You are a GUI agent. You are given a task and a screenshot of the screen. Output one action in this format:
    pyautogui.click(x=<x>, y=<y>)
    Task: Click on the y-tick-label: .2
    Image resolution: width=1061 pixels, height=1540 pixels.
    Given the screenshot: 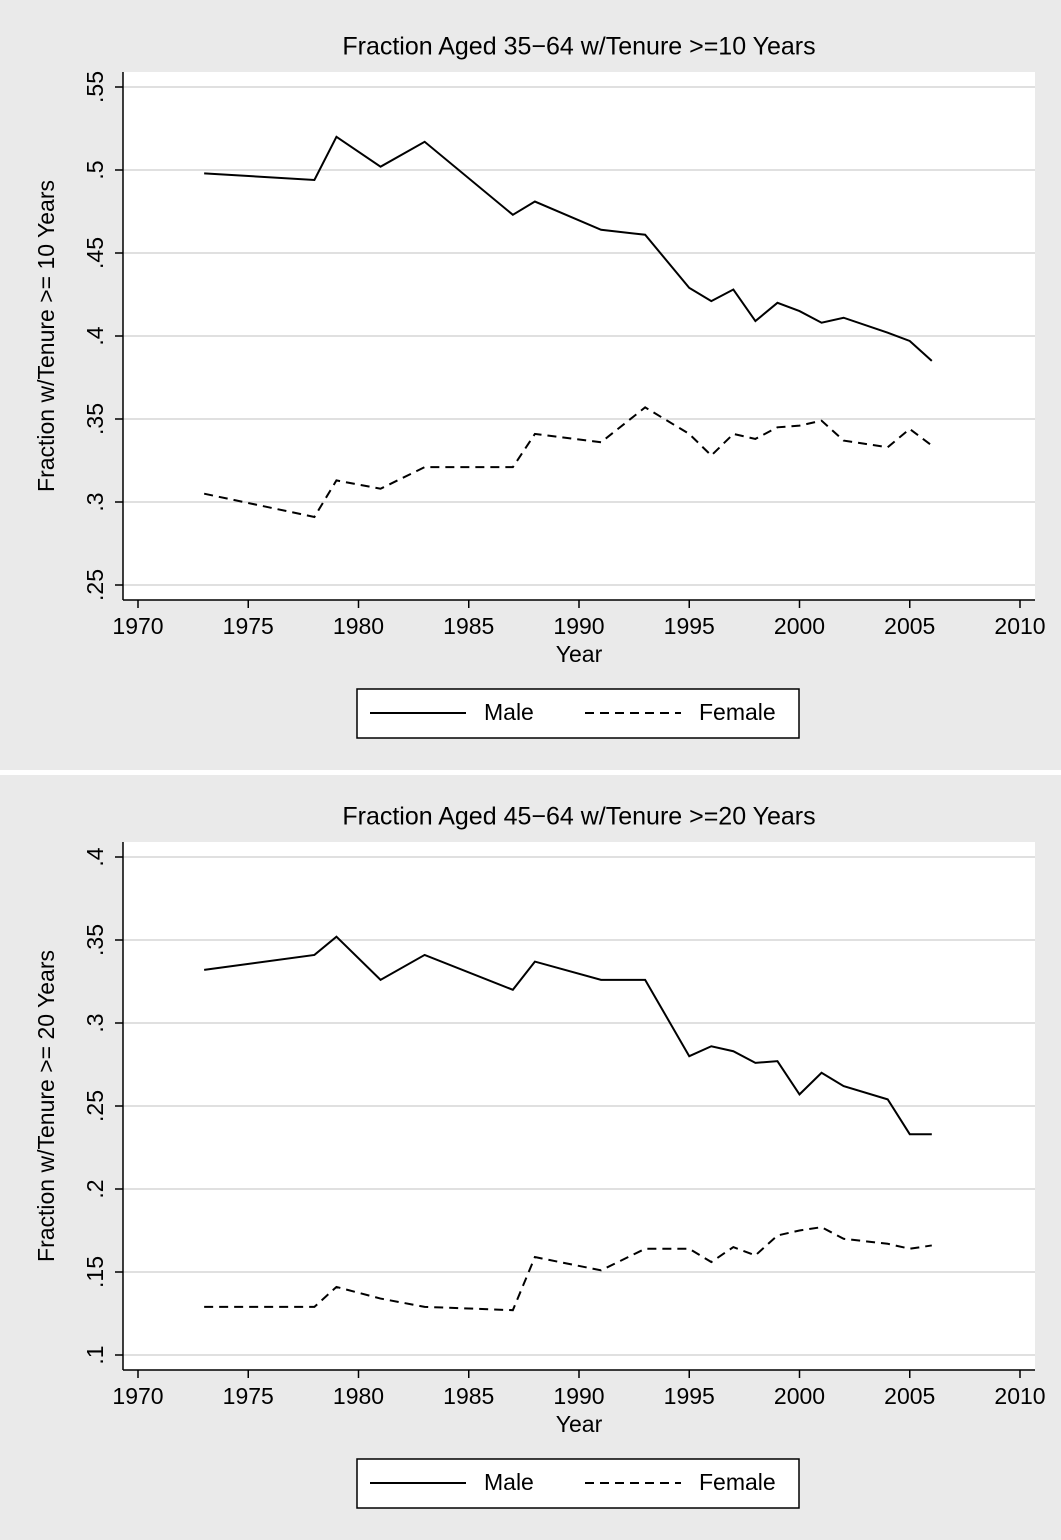 What is the action you would take?
    pyautogui.click(x=95, y=1188)
    